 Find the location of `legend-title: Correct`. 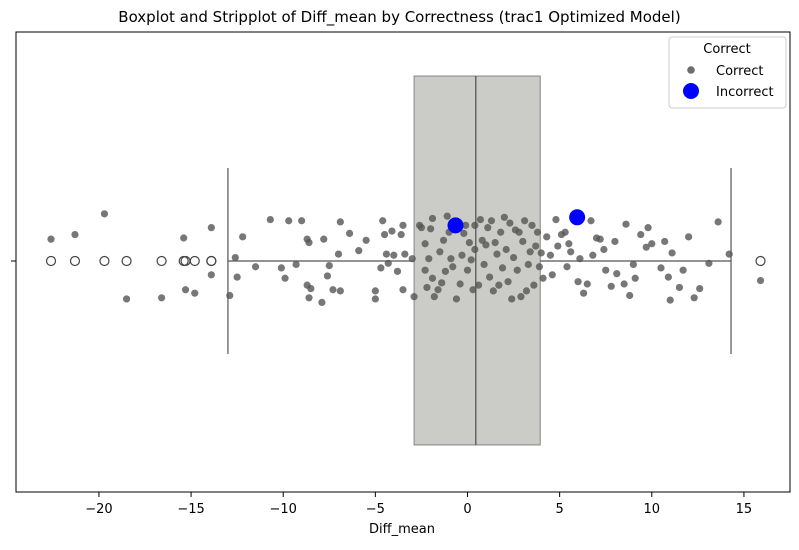

legend-title: Correct is located at coordinates (726, 49).